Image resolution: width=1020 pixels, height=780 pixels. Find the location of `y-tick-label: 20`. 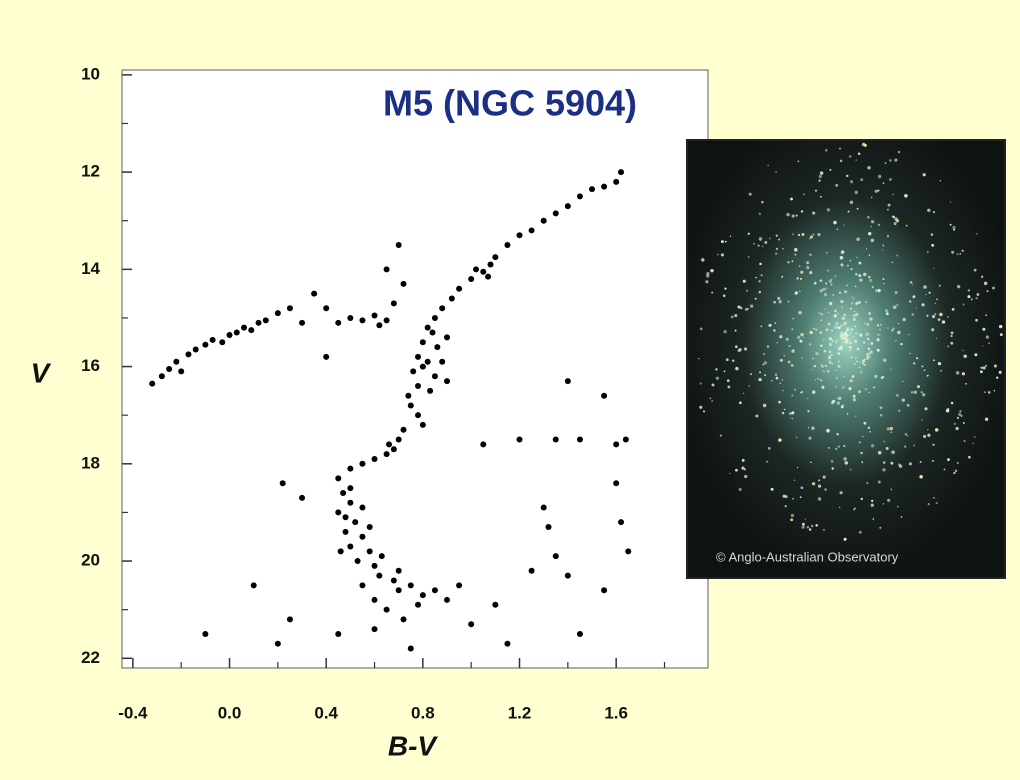

y-tick-label: 20 is located at coordinates (90, 560).